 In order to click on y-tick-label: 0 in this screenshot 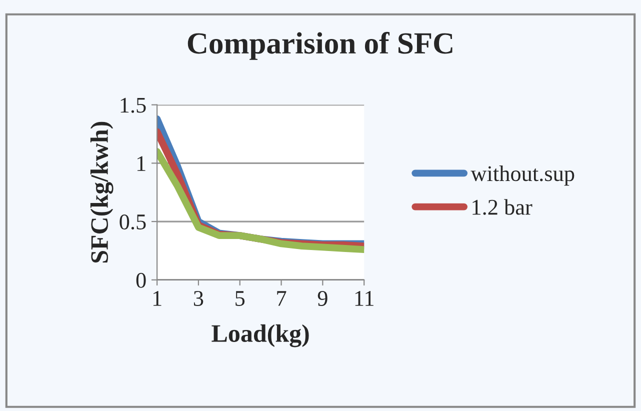, I will do `click(141, 280)`.